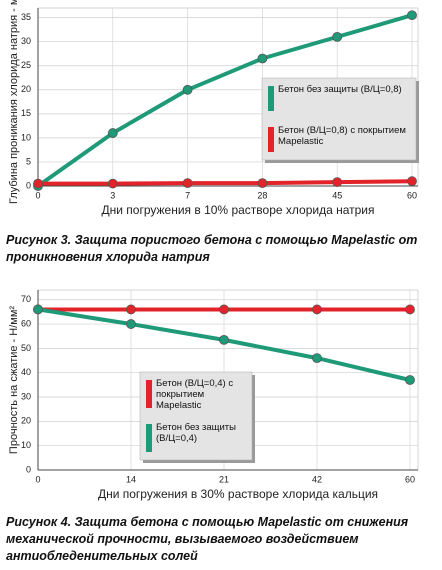 Image resolution: width=442 pixels, height=570 pixels. I want to click on y-tick-label: 15, so click(26, 113).